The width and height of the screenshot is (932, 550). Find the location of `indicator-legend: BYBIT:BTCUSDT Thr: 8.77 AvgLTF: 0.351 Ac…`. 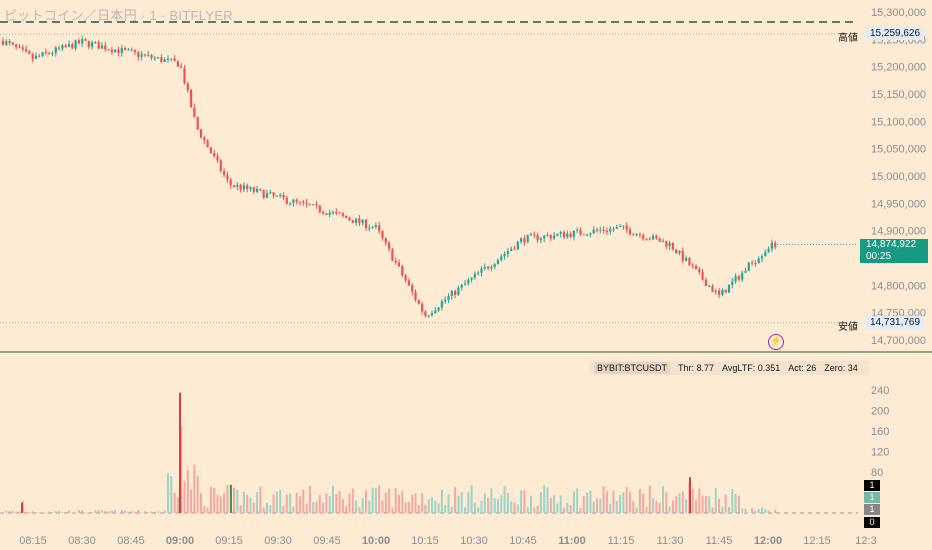

indicator-legend: BYBIT:BTCUSDT Thr: 8.77 AvgLTF: 0.351 Ac… is located at coordinates (730, 368).